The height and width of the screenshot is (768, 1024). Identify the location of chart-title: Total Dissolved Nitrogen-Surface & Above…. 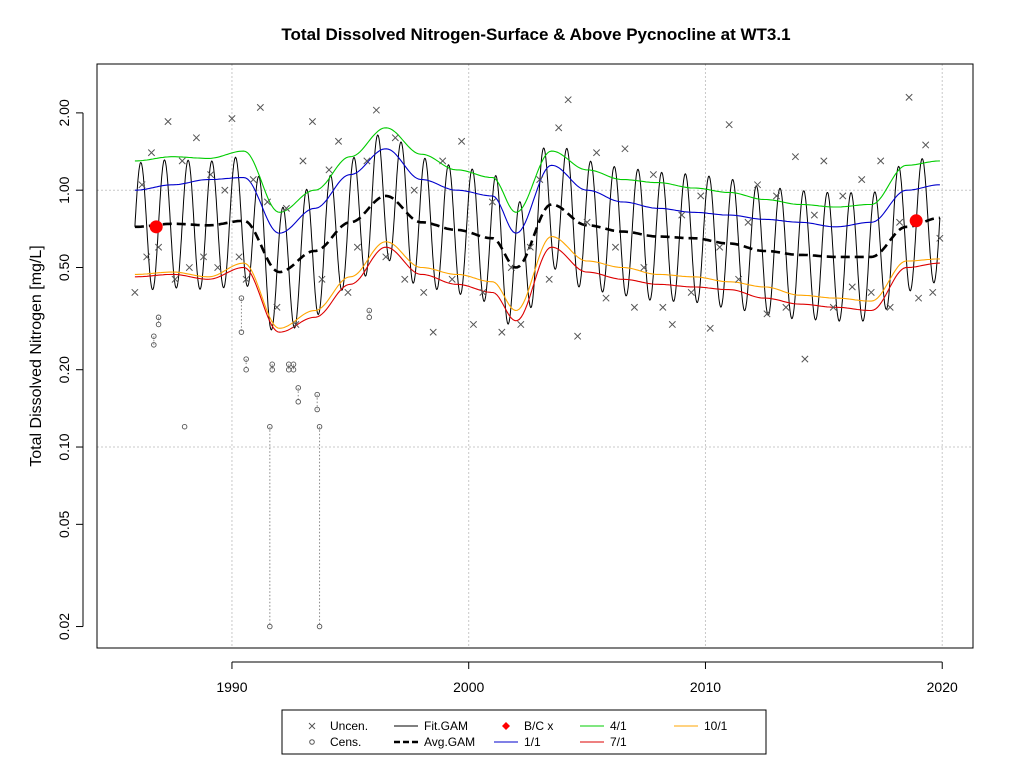
(535, 34).